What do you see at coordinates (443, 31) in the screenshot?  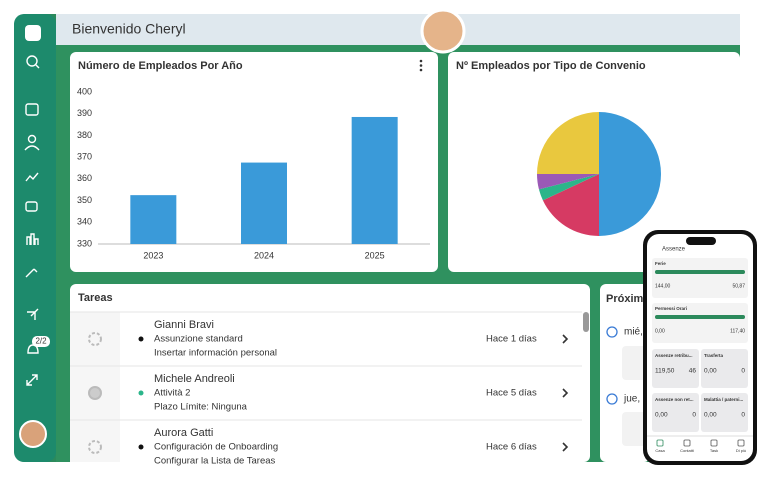 I see `profile-avatar` at bounding box center [443, 31].